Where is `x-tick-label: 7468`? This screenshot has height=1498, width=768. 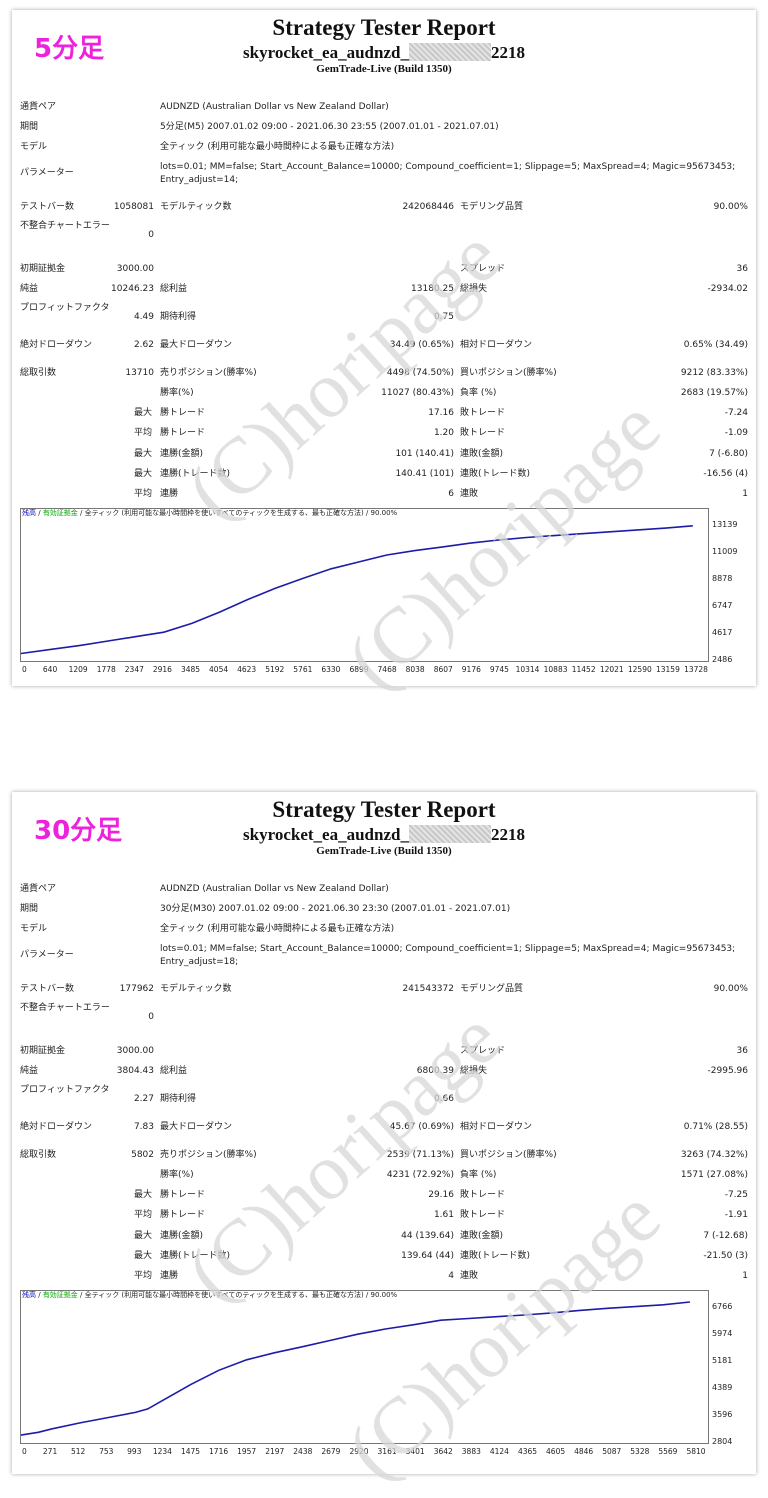 x-tick-label: 7468 is located at coordinates (387, 669).